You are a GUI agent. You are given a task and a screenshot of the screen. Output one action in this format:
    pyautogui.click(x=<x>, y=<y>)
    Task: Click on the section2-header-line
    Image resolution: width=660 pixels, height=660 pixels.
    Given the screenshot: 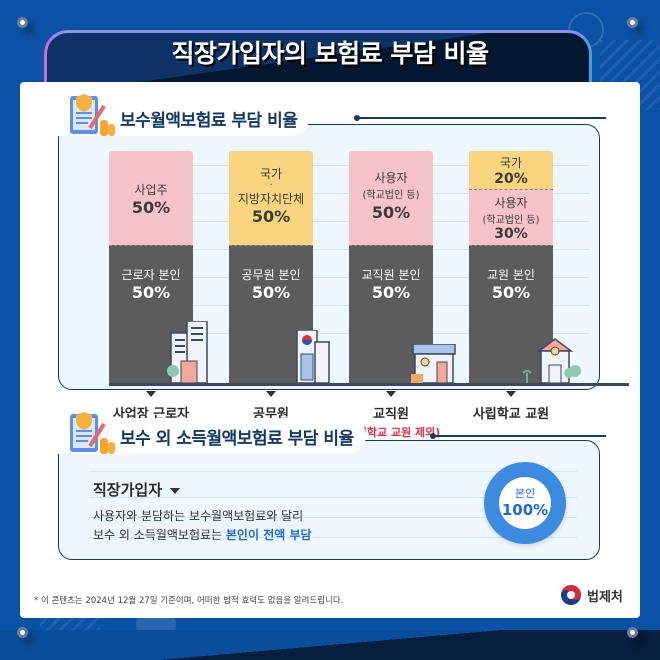 What is the action you would take?
    pyautogui.click(x=330, y=436)
    